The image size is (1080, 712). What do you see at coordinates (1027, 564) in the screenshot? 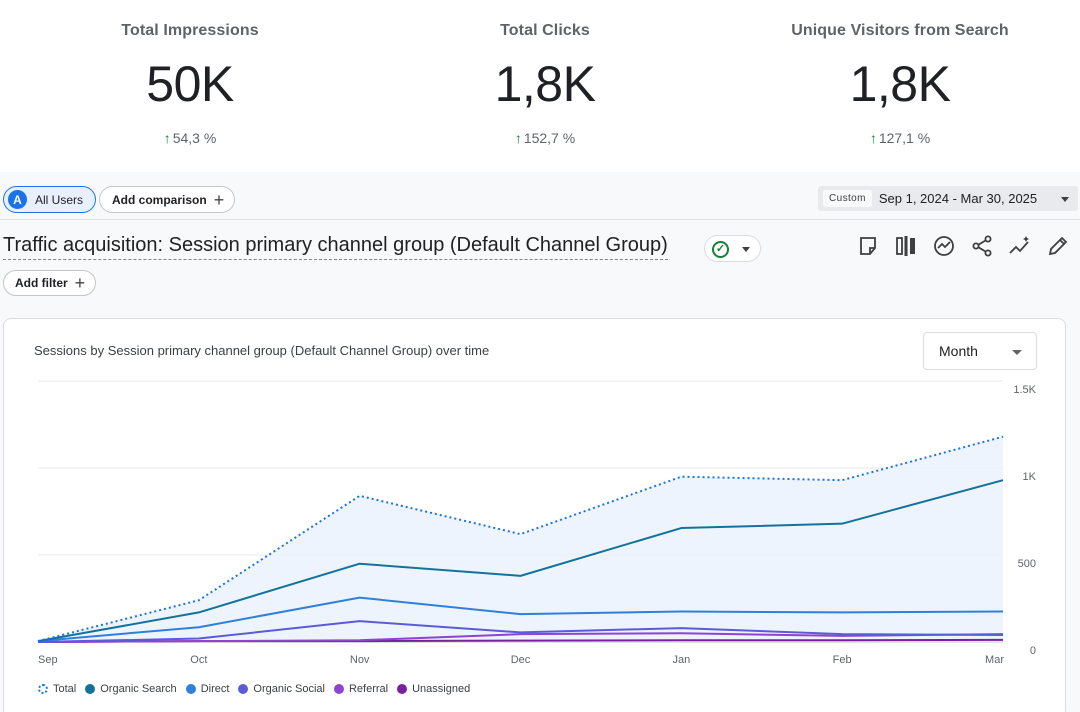
I see `y-tick-label: 500` at bounding box center [1027, 564].